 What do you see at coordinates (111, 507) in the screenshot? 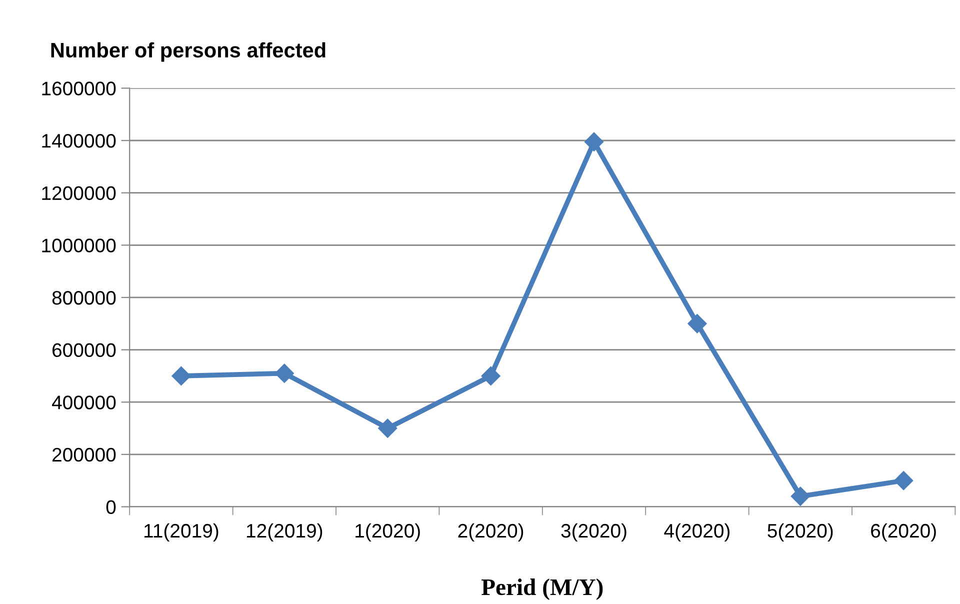
I see `y-tick-label: 0` at bounding box center [111, 507].